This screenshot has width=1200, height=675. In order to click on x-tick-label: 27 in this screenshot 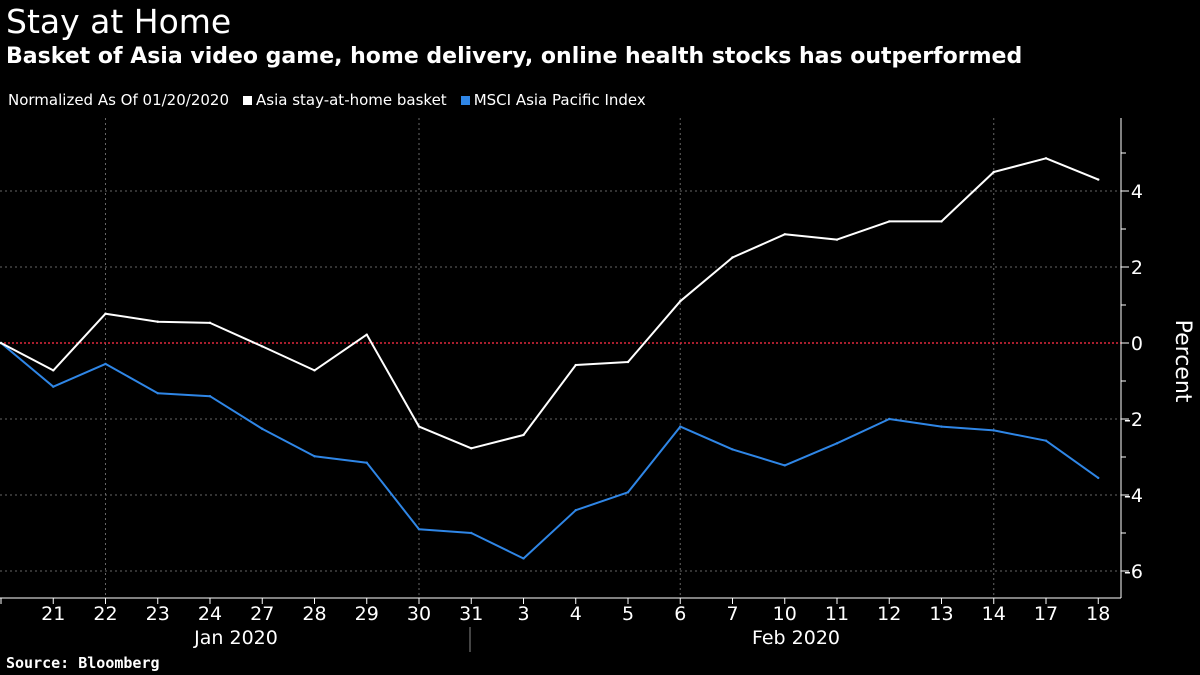, I will do `click(262, 614)`.